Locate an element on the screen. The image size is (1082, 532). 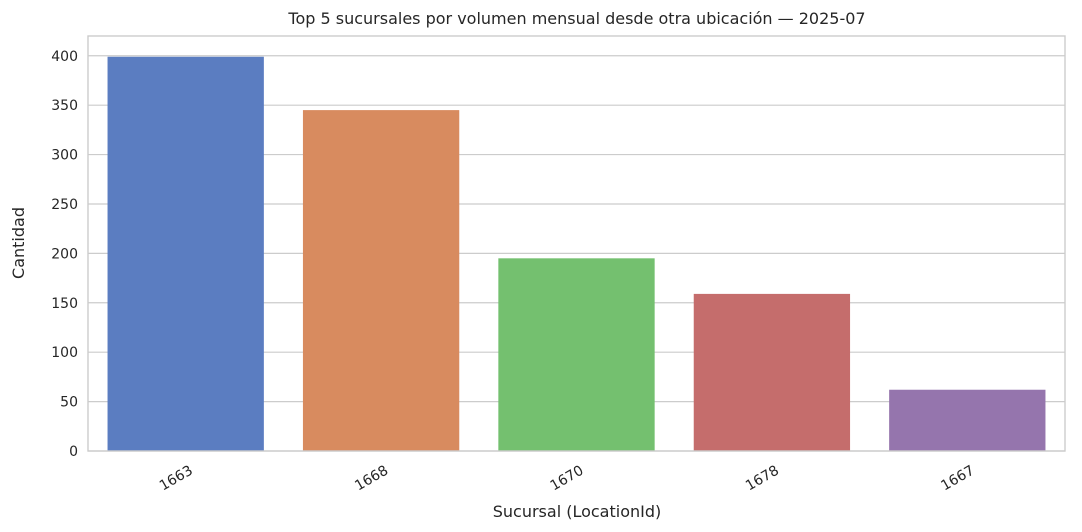
y-tick-label: 200 is located at coordinates (64, 254).